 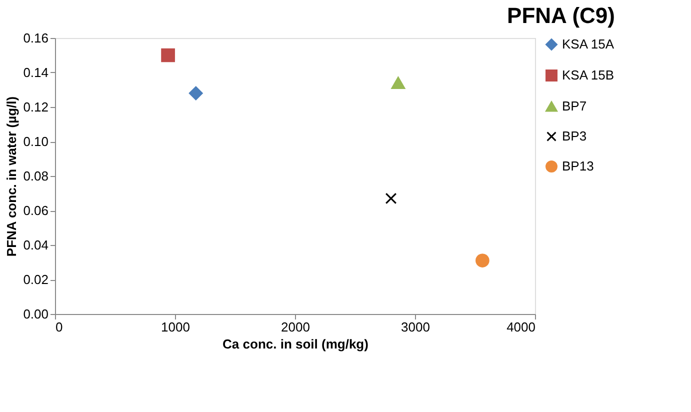 I want to click on x-tick-label: 1000, so click(x=175, y=327).